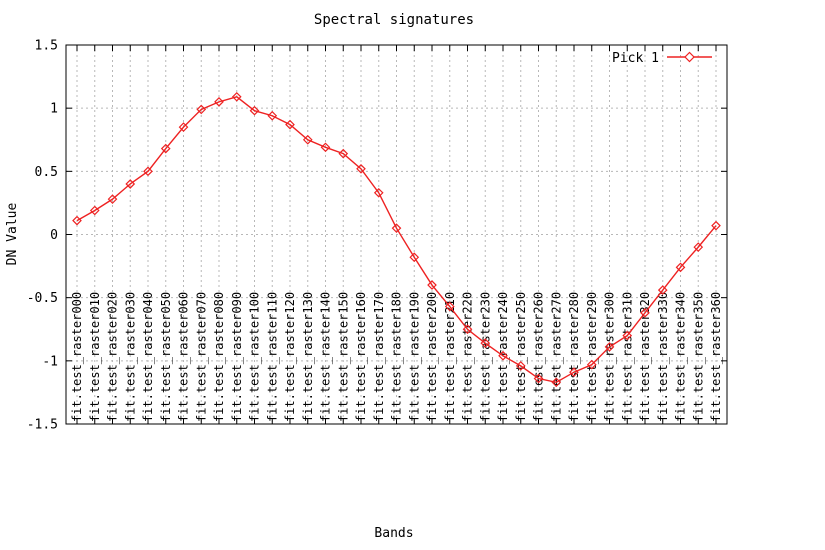 Image resolution: width=825 pixels, height=550 pixels. I want to click on x-tick-label: fit.test_raster350, so click(698, 357).